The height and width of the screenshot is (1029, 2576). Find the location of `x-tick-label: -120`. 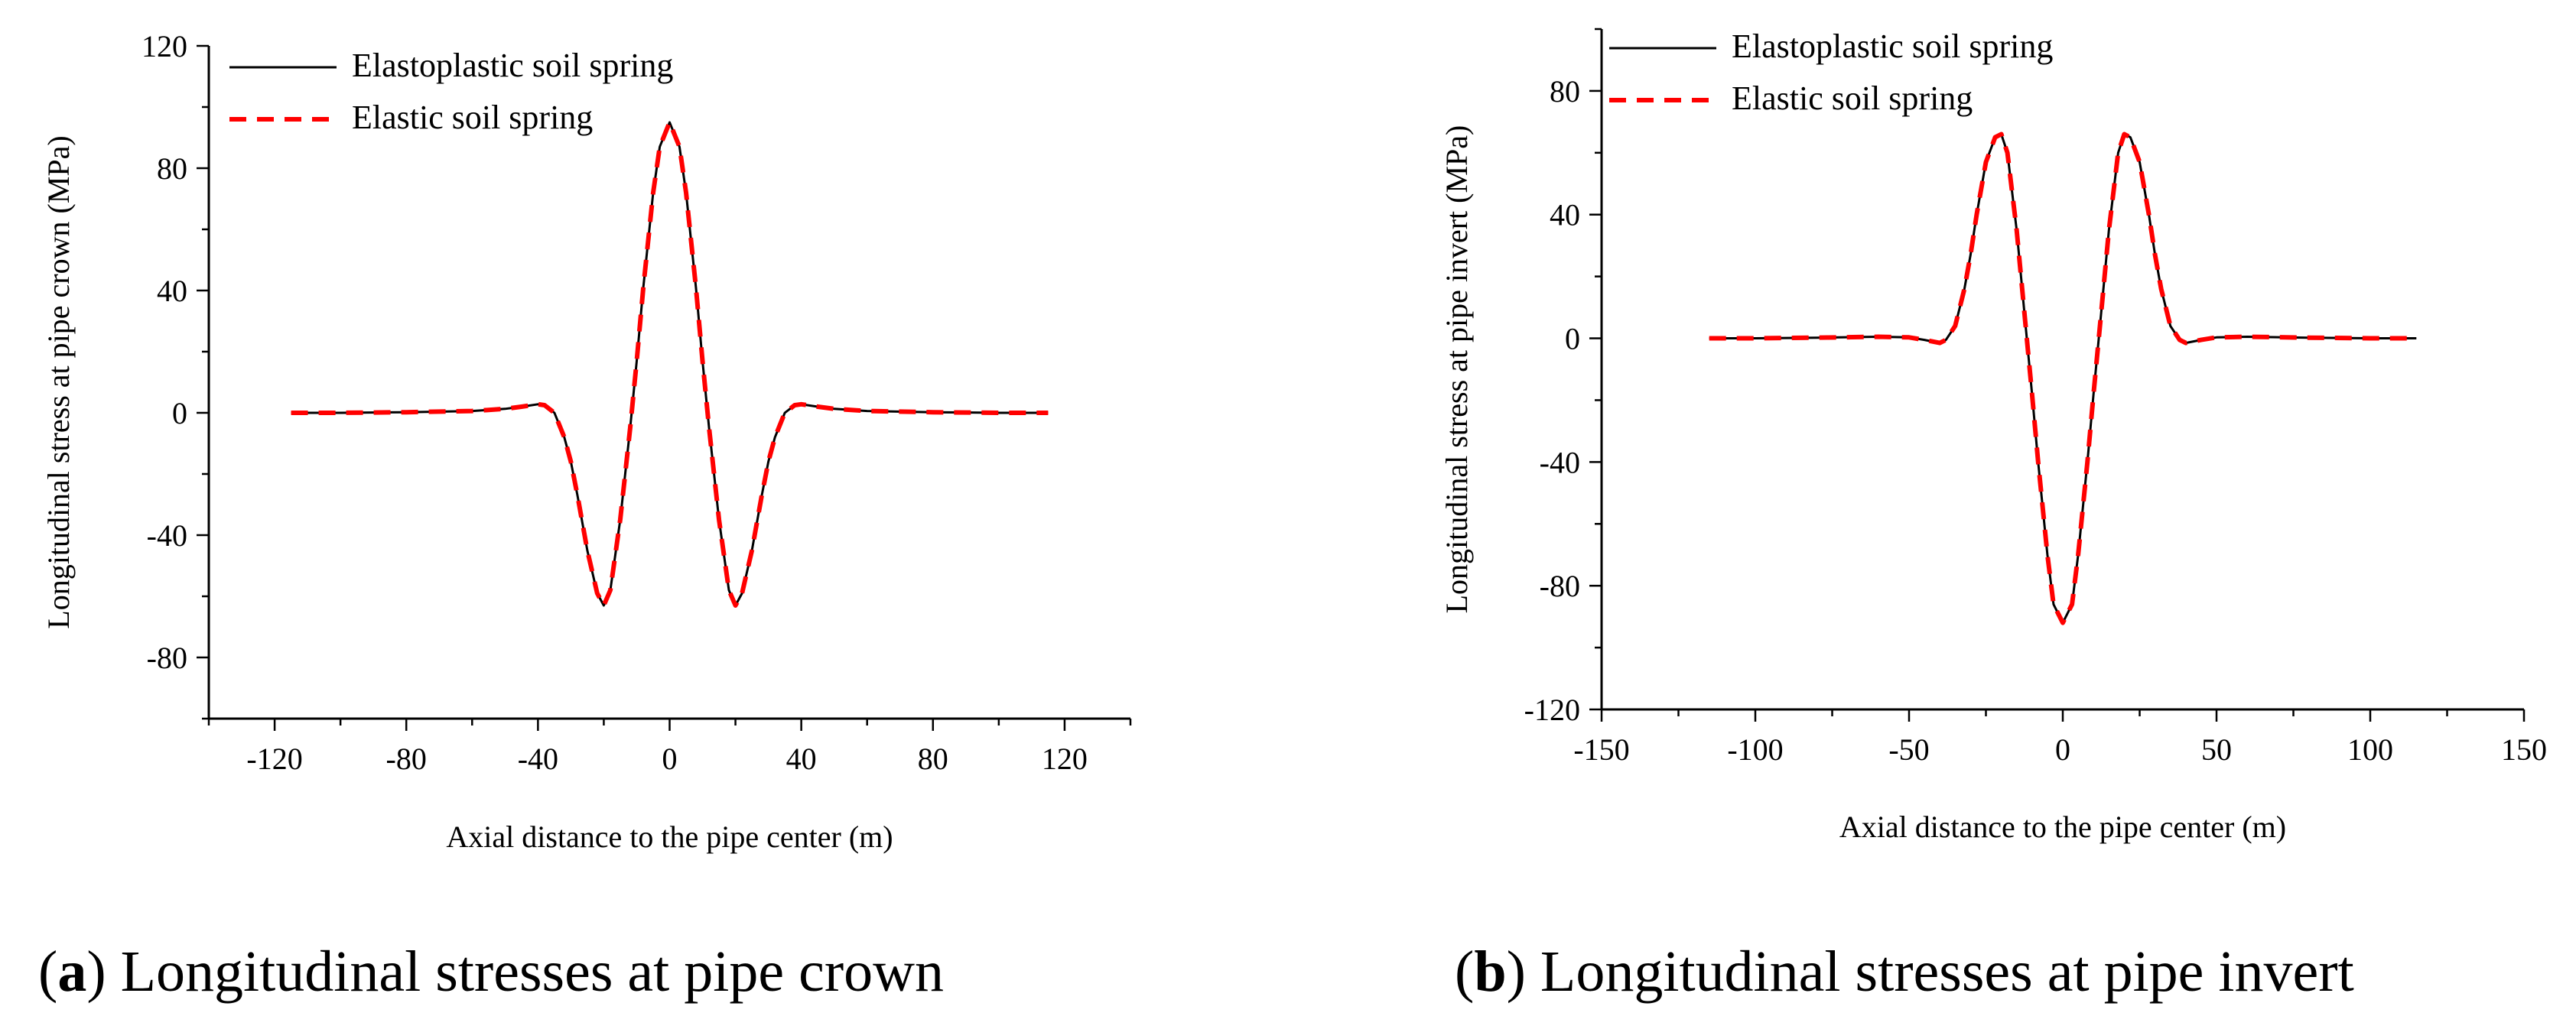

x-tick-label: -120 is located at coordinates (274, 759).